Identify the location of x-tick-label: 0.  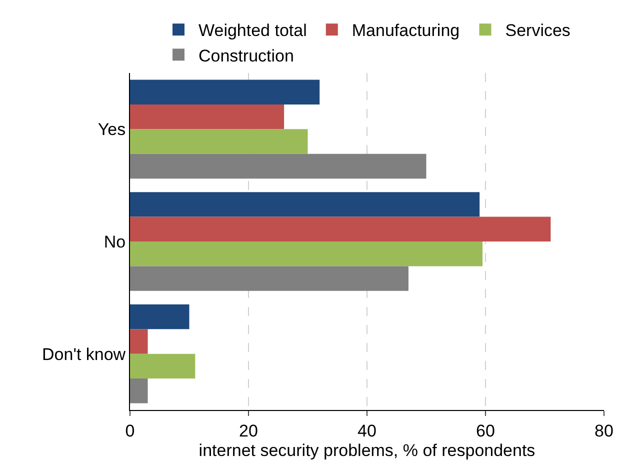
(130, 430).